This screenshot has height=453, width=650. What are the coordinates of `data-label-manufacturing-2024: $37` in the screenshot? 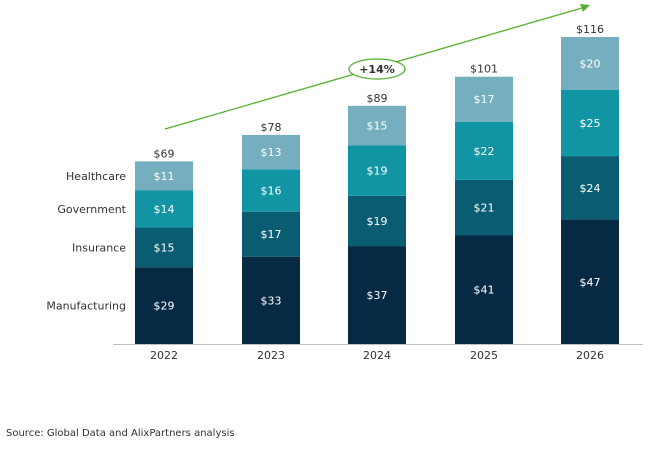 It's located at (377, 295).